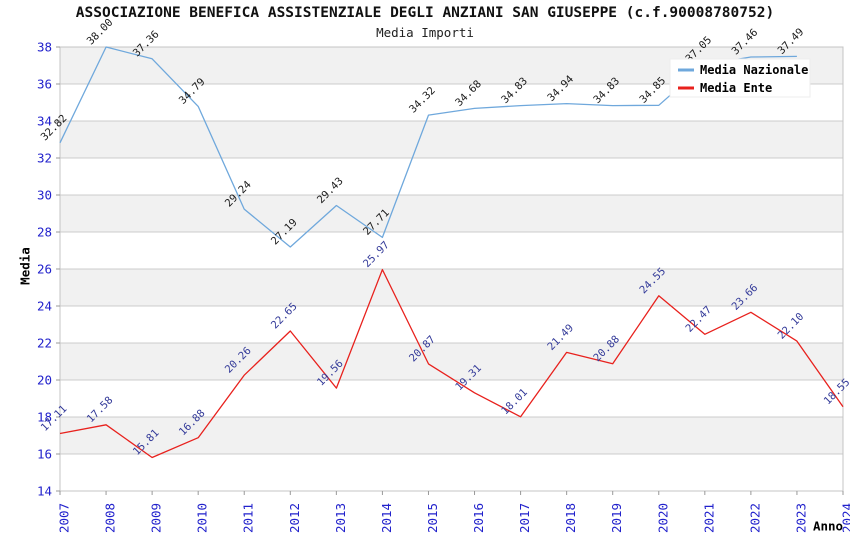 This screenshot has width=850, height=550. I want to click on y-tick-label: 32, so click(44, 158).